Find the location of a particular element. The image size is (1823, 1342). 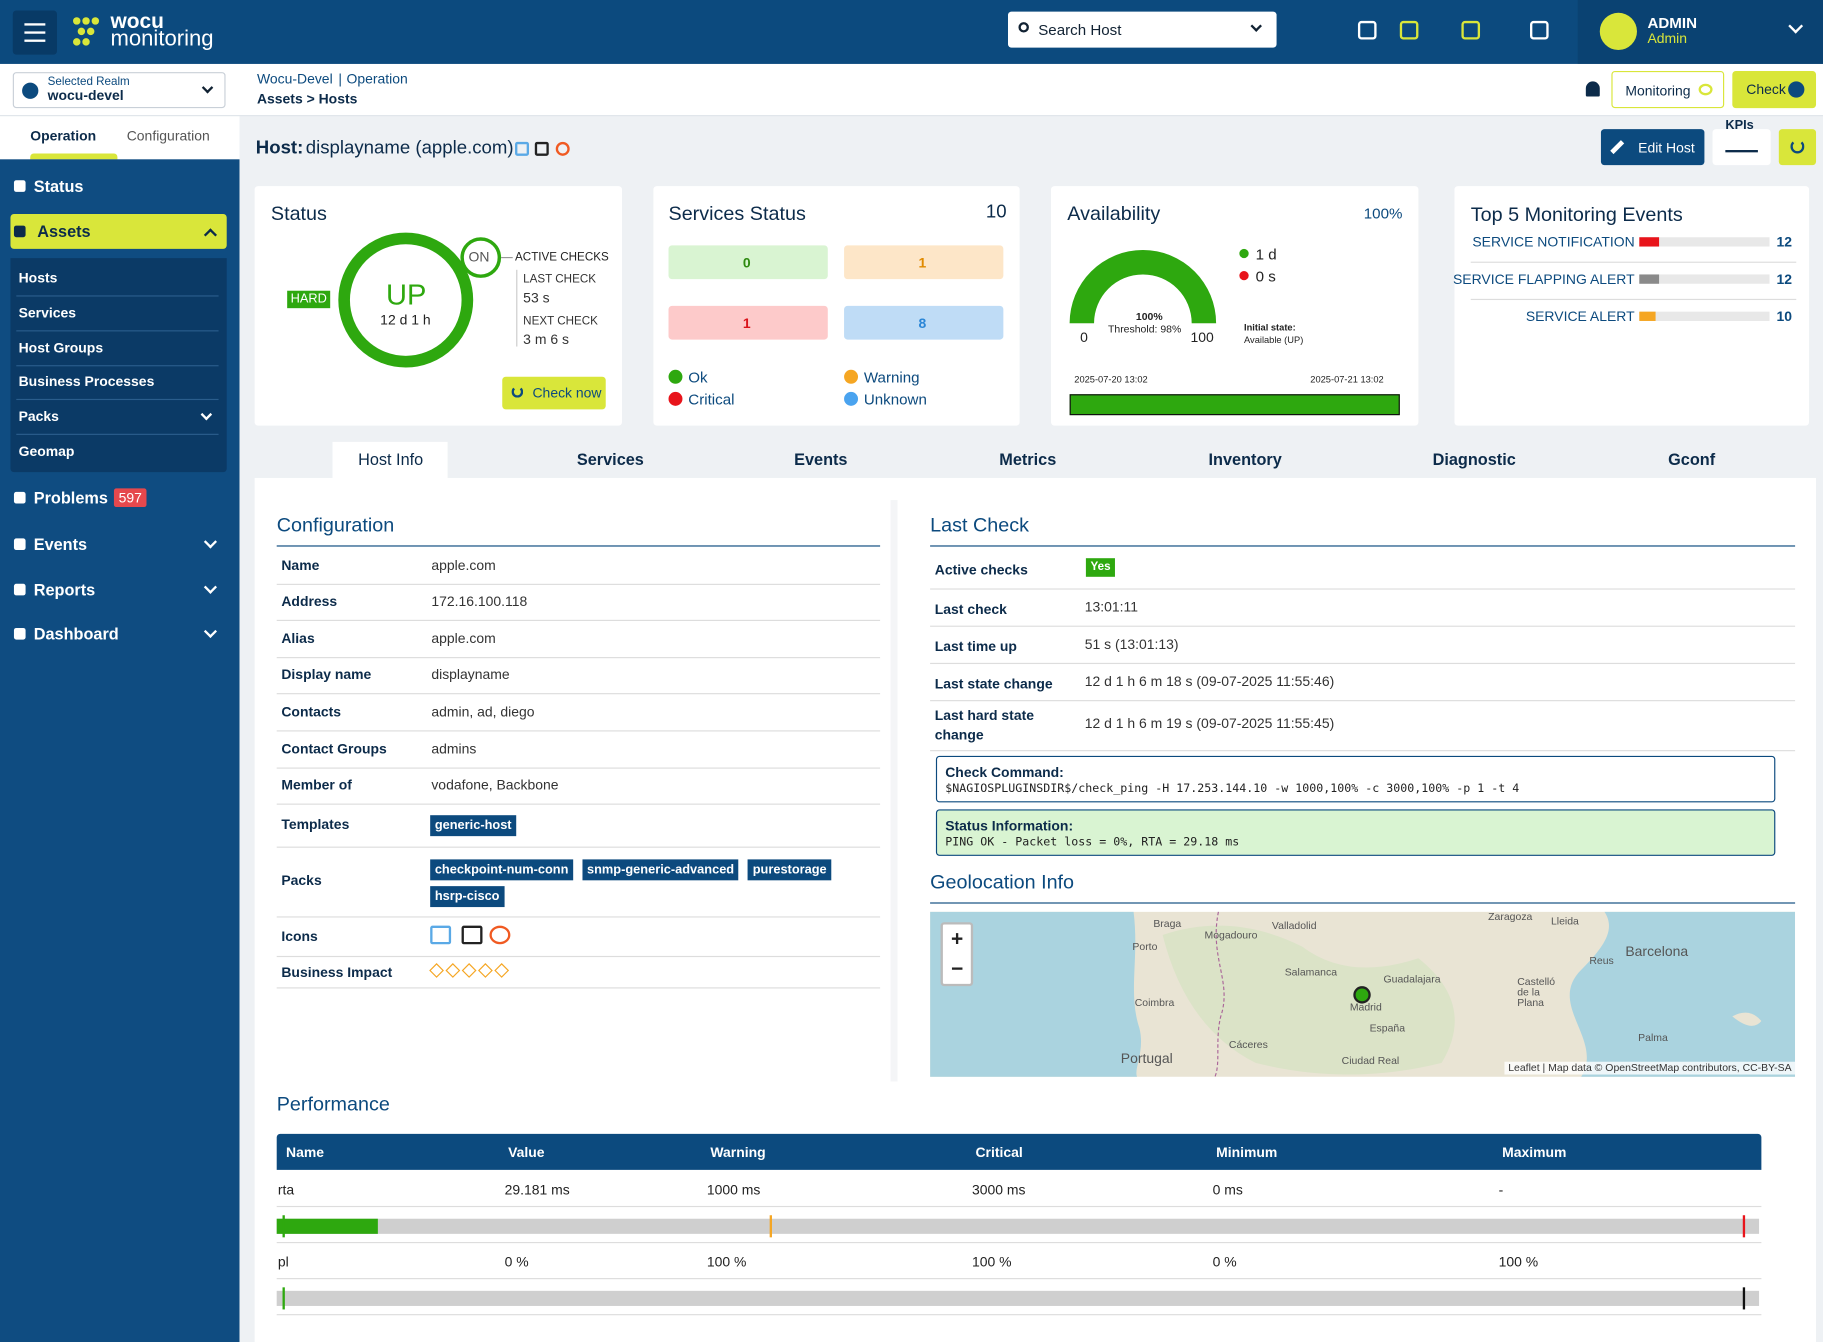

search-placeholder: Search Host is located at coordinates (1080, 29).